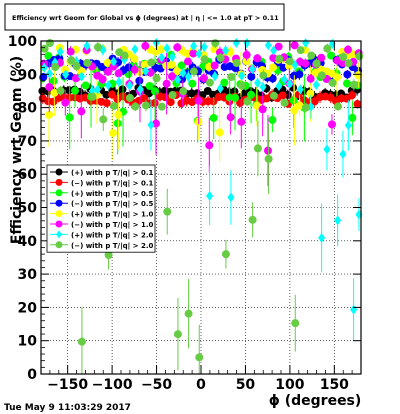 Image resolution: width=400 pixels, height=414 pixels. I want to click on x-tick-label: 50, so click(246, 385).